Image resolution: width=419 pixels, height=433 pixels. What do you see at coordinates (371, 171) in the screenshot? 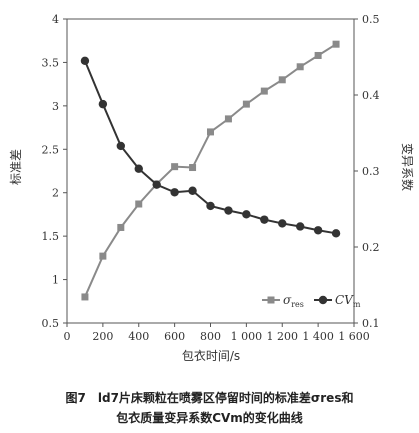
I see `y-right-tick-label: 0.3` at bounding box center [371, 171].